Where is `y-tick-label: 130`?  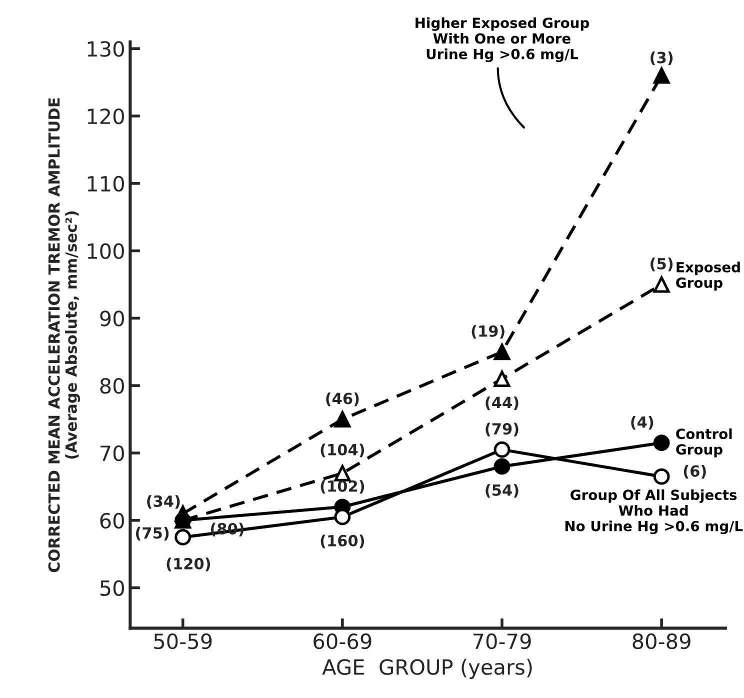
y-tick-label: 130 is located at coordinates (106, 49).